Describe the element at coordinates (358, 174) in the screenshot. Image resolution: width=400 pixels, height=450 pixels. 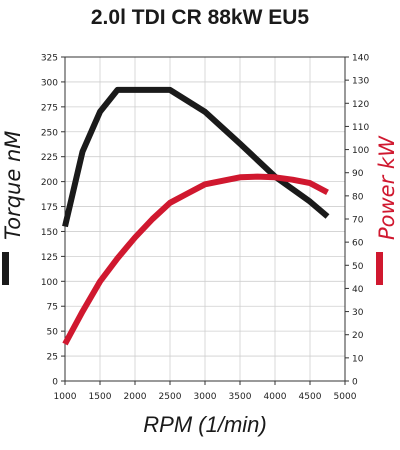
I see `y-right-tick-label: 90` at that location.